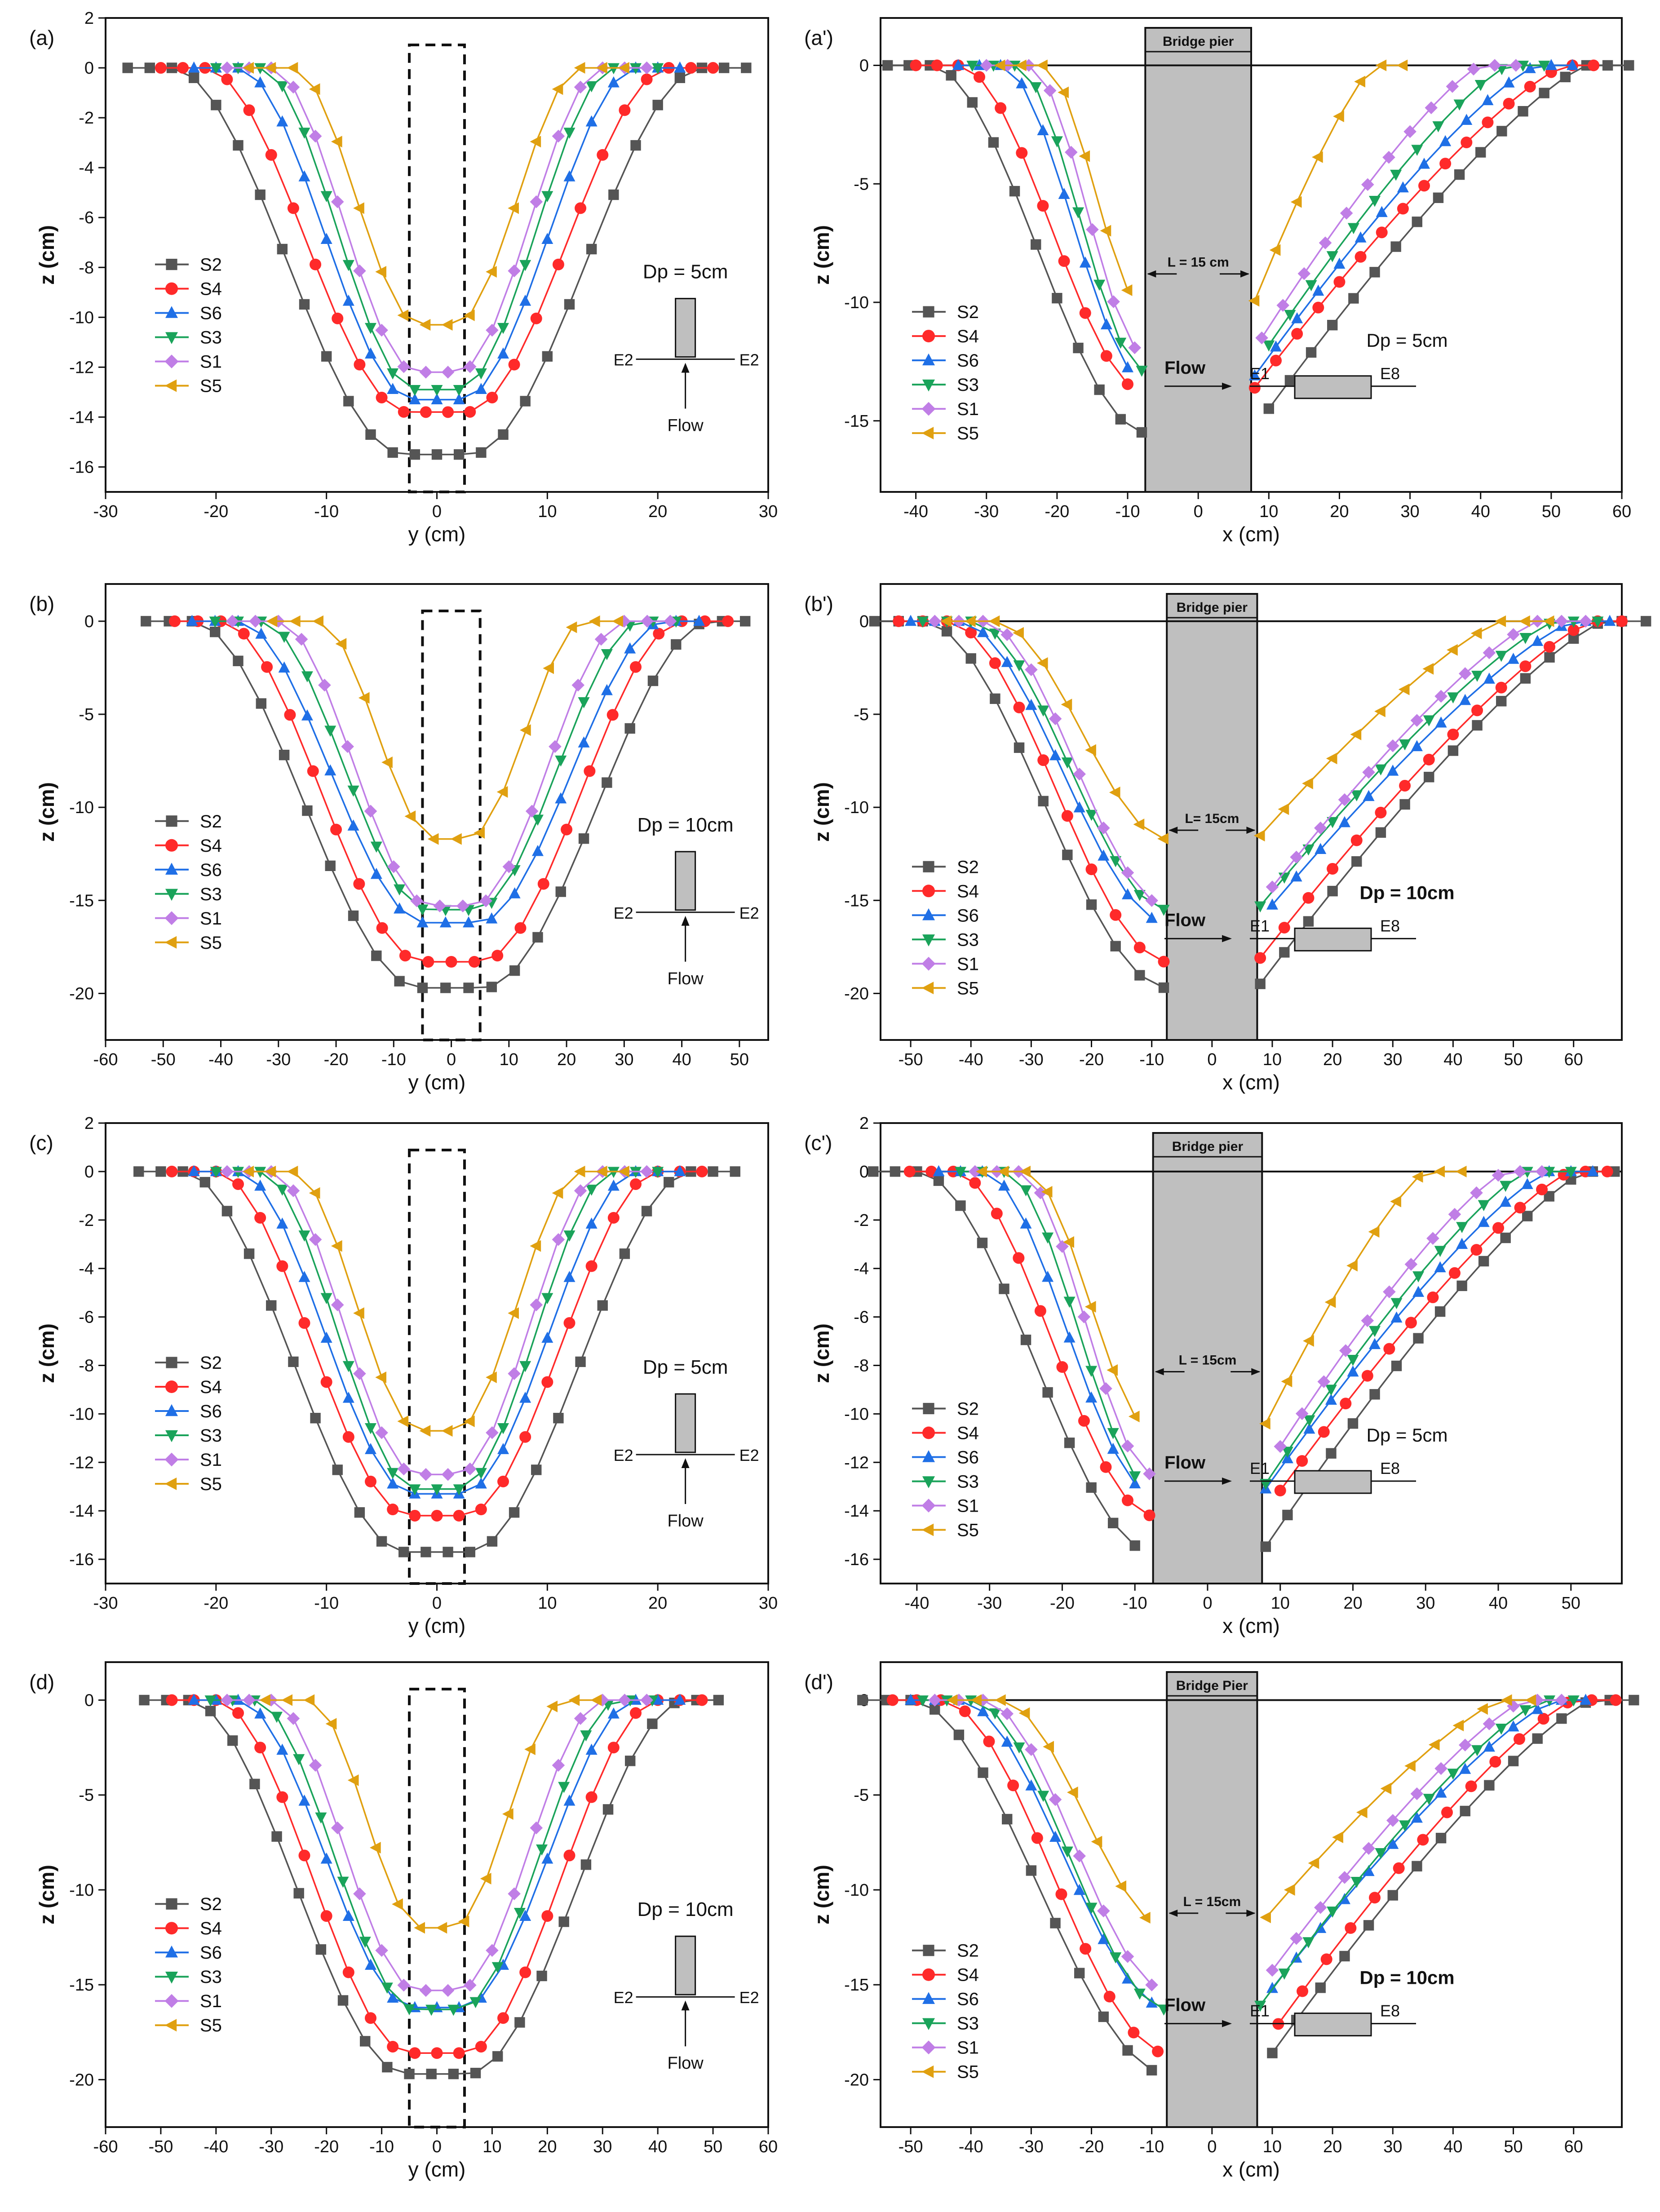 This screenshot has height=2212, width=1660. I want to click on y-tick-label: -10, so click(856, 302).